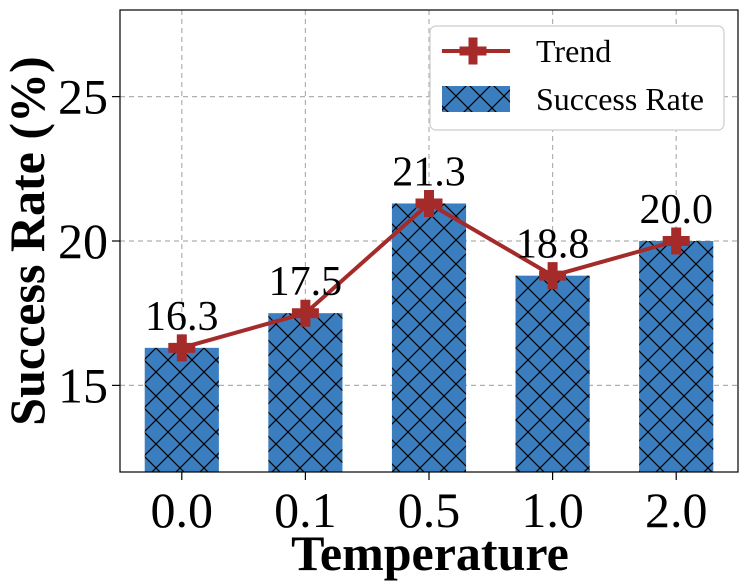 The image size is (750, 588). I want to click on trend-marker-1.0, so click(553, 276).